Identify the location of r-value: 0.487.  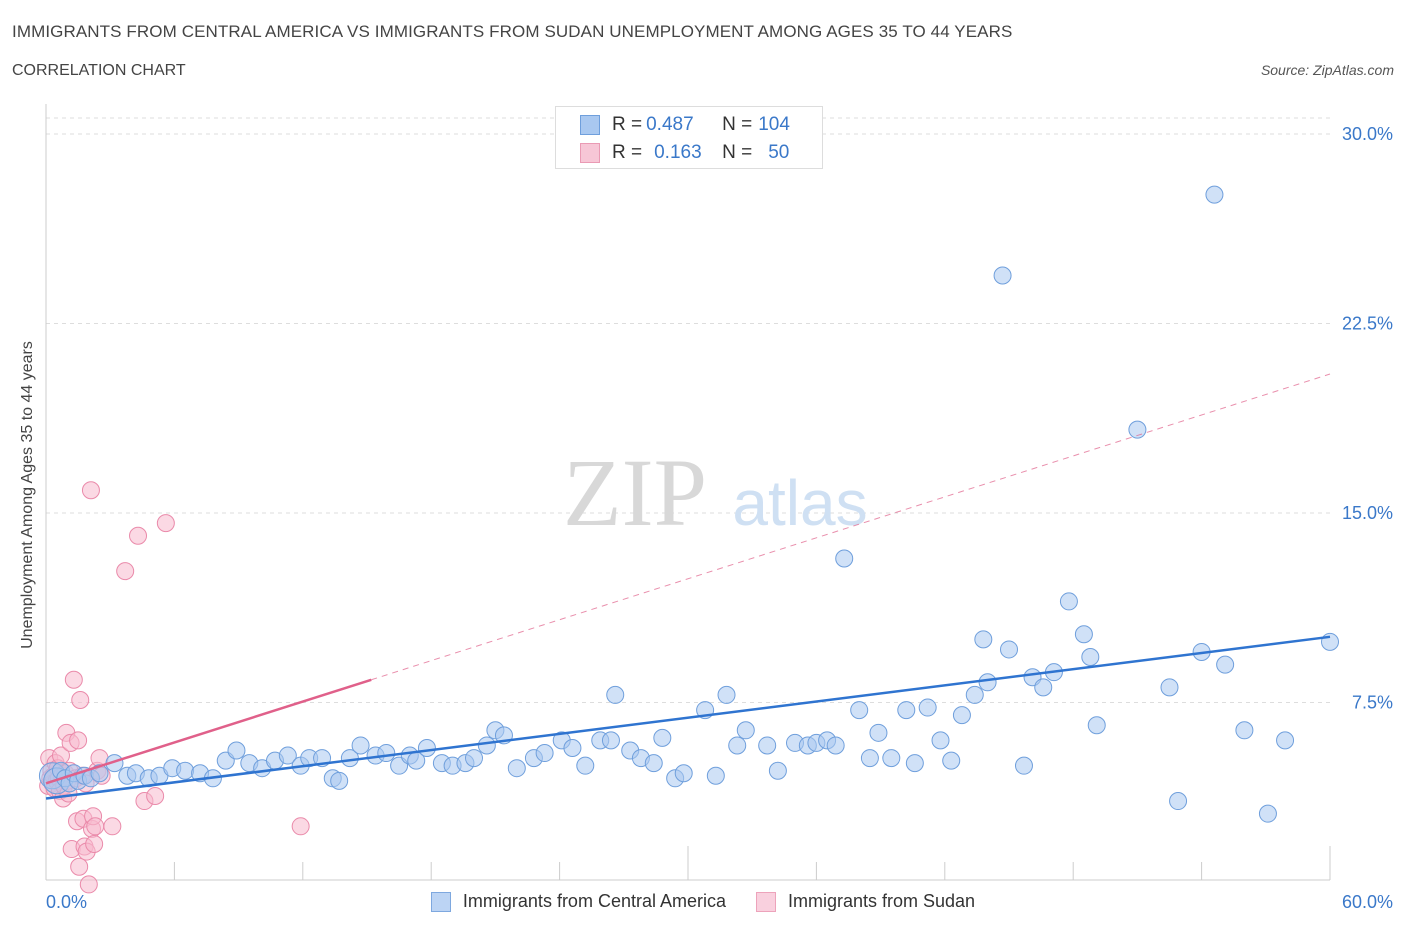
(670, 124).